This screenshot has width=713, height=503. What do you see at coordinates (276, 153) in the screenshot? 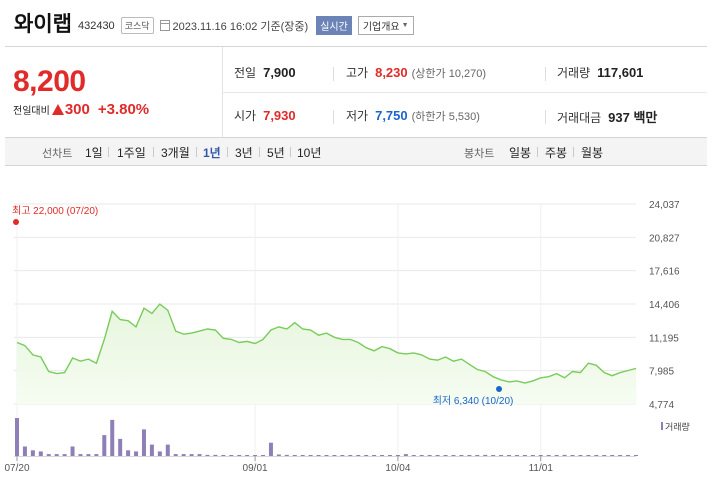
I see `period-5y: 5년` at bounding box center [276, 153].